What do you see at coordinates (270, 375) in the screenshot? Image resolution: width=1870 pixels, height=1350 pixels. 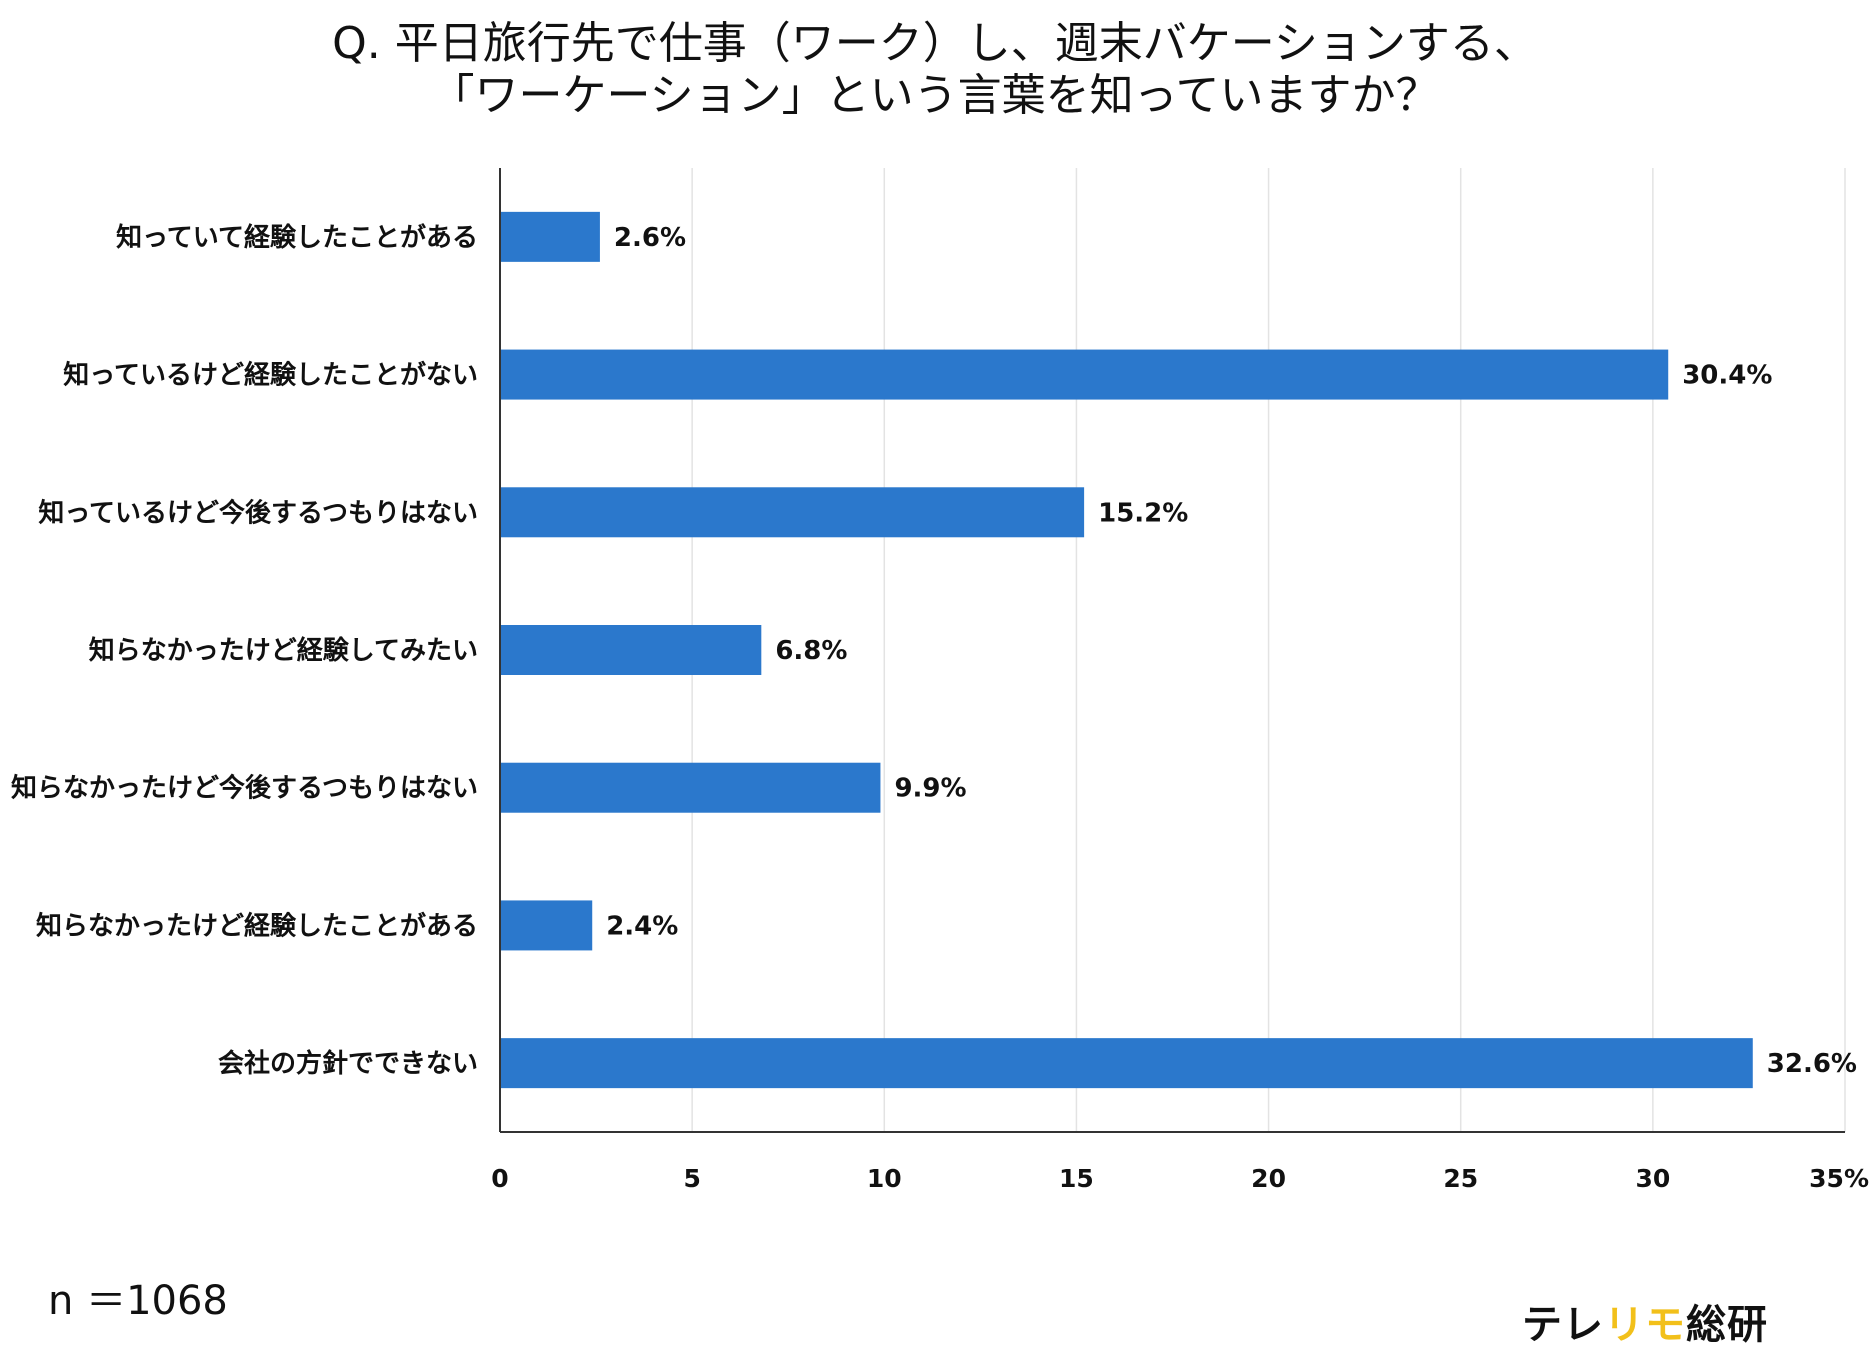 I see `category-label-2: 知っているけど経験したことがない` at bounding box center [270, 375].